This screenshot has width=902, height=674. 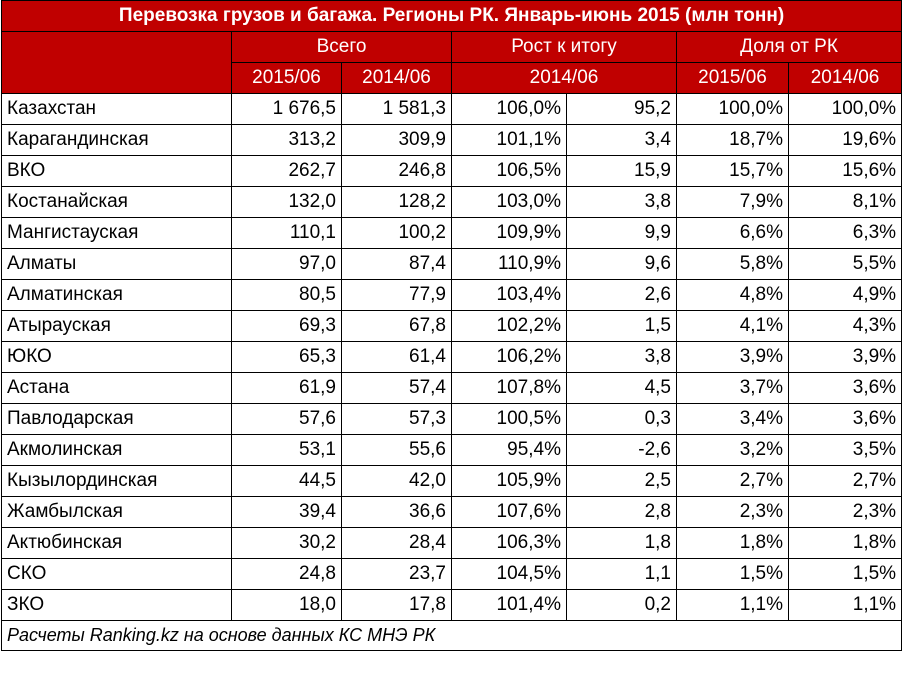 What do you see at coordinates (844, 171) in the screenshot?
I see `share-2014-cell: 15,6%` at bounding box center [844, 171].